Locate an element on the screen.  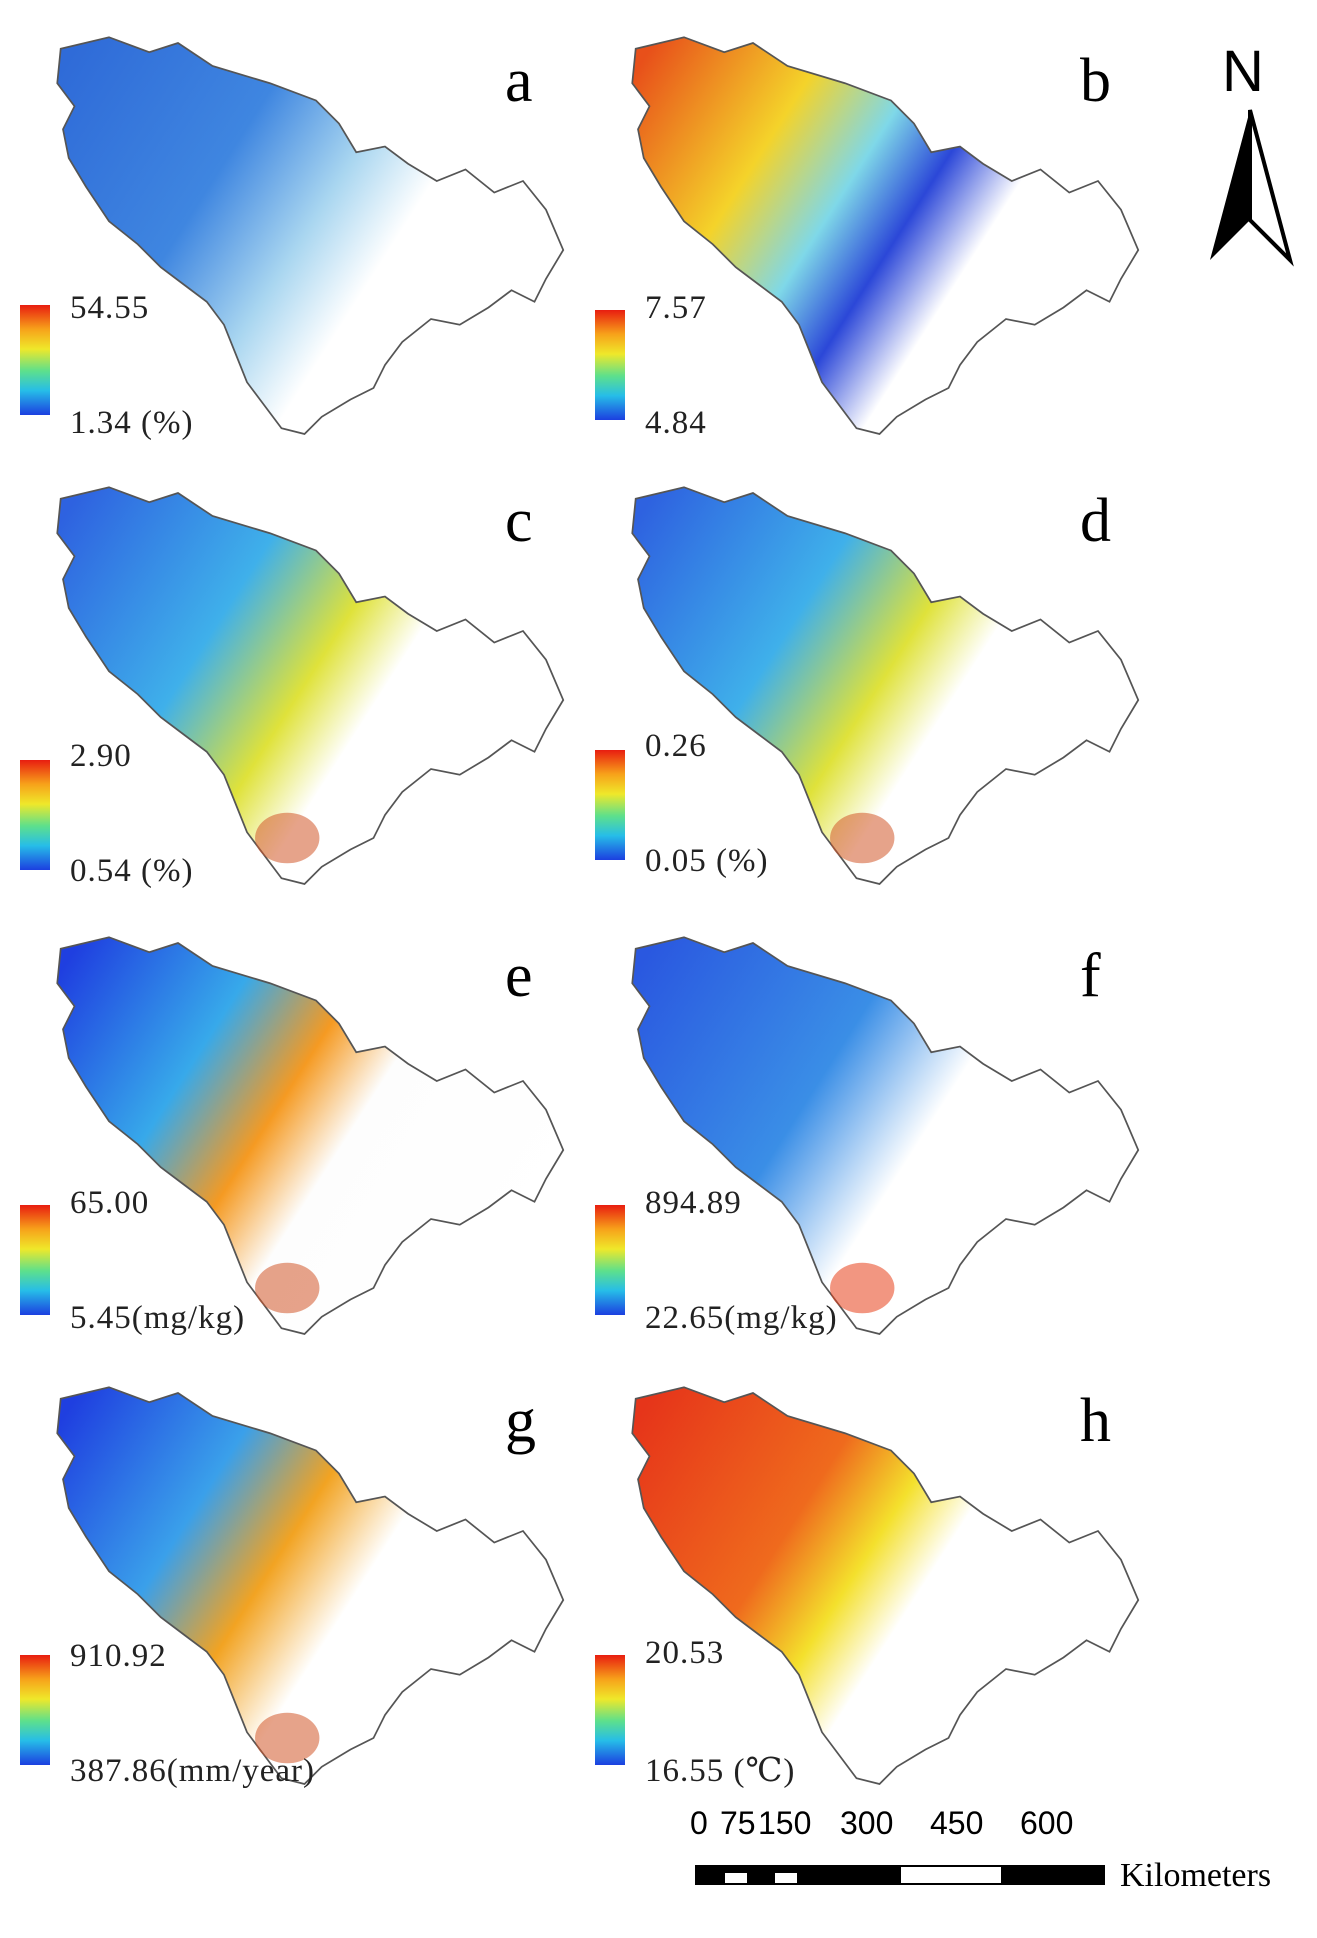
legend-max: 7.57 is located at coordinates (676, 308).